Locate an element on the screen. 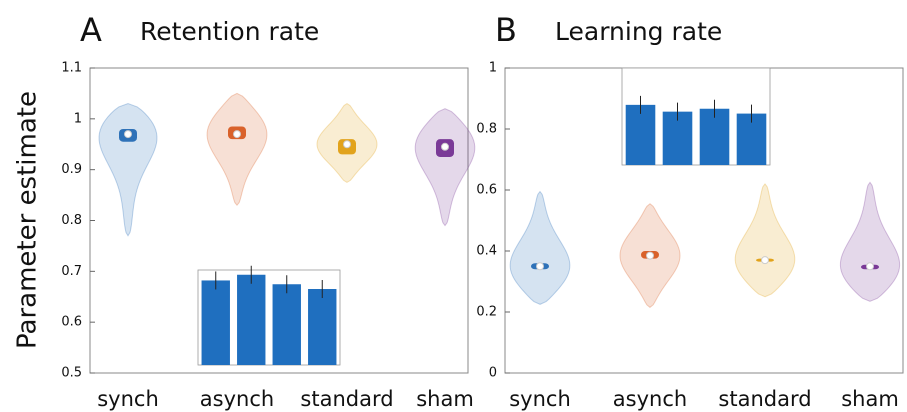 Image resolution: width=907 pixels, height=412 pixels. y-tick-label: 0.9 is located at coordinates (71, 169).